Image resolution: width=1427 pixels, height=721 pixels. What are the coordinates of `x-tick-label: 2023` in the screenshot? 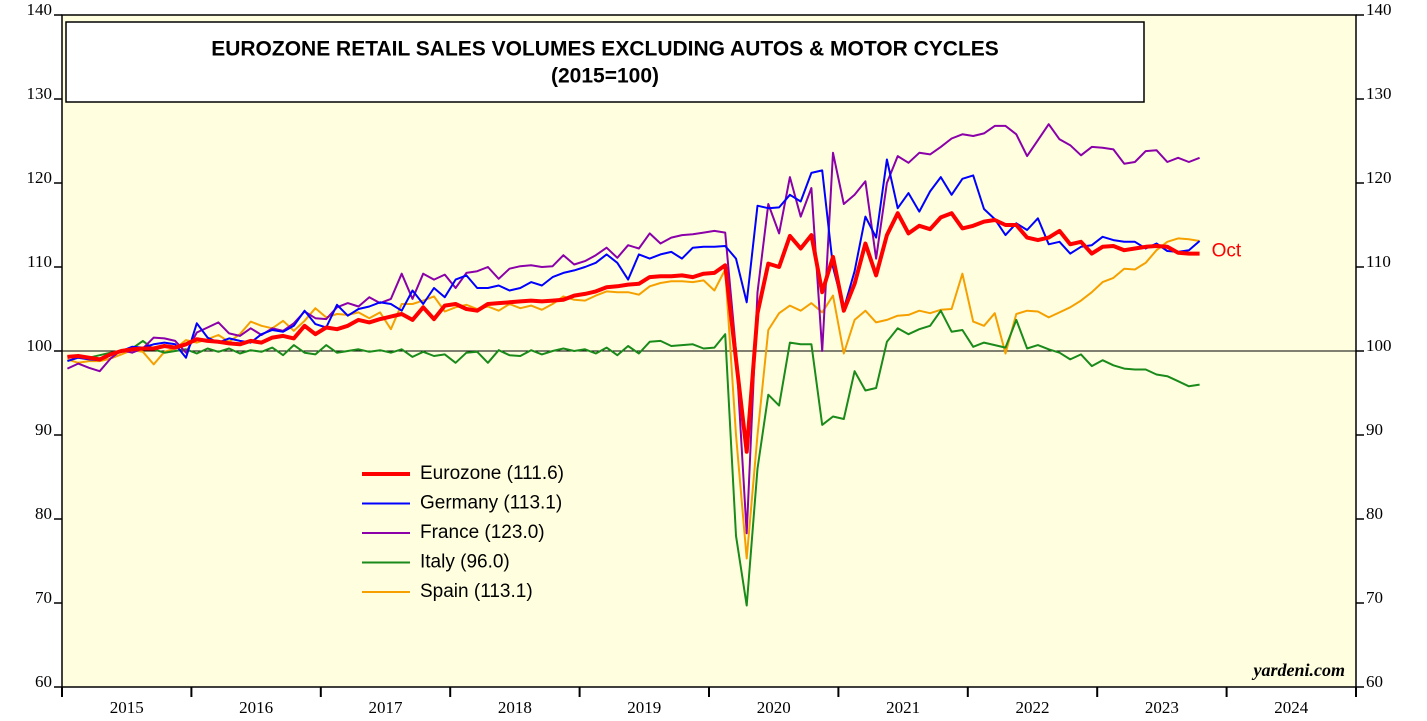 It's located at (1162, 707).